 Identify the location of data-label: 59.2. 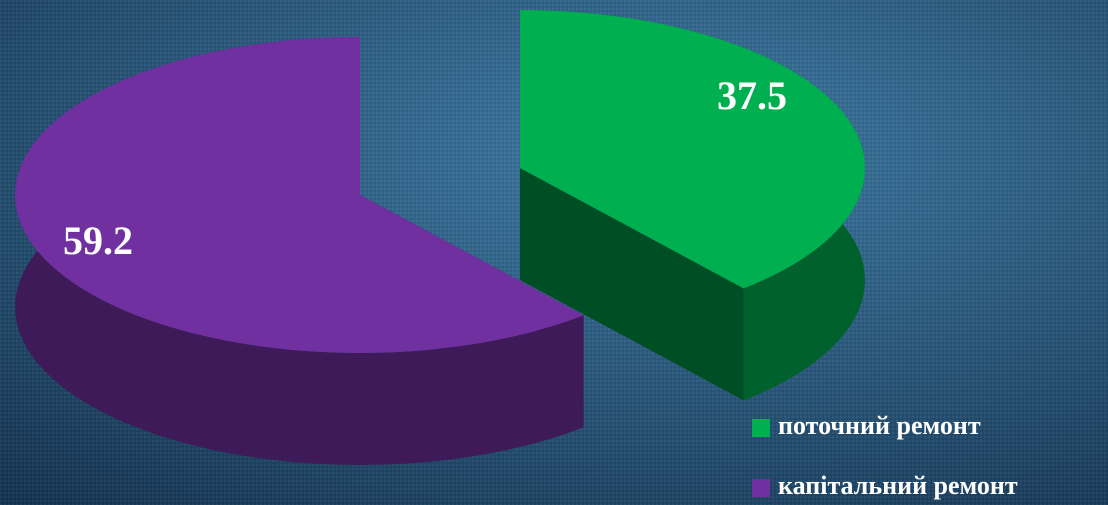
(98, 240).